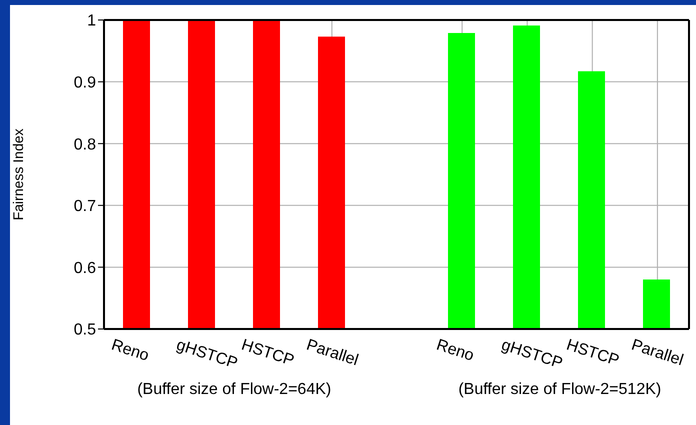 The image size is (696, 425). I want to click on y-tick-label: 0.5, so click(85, 330).